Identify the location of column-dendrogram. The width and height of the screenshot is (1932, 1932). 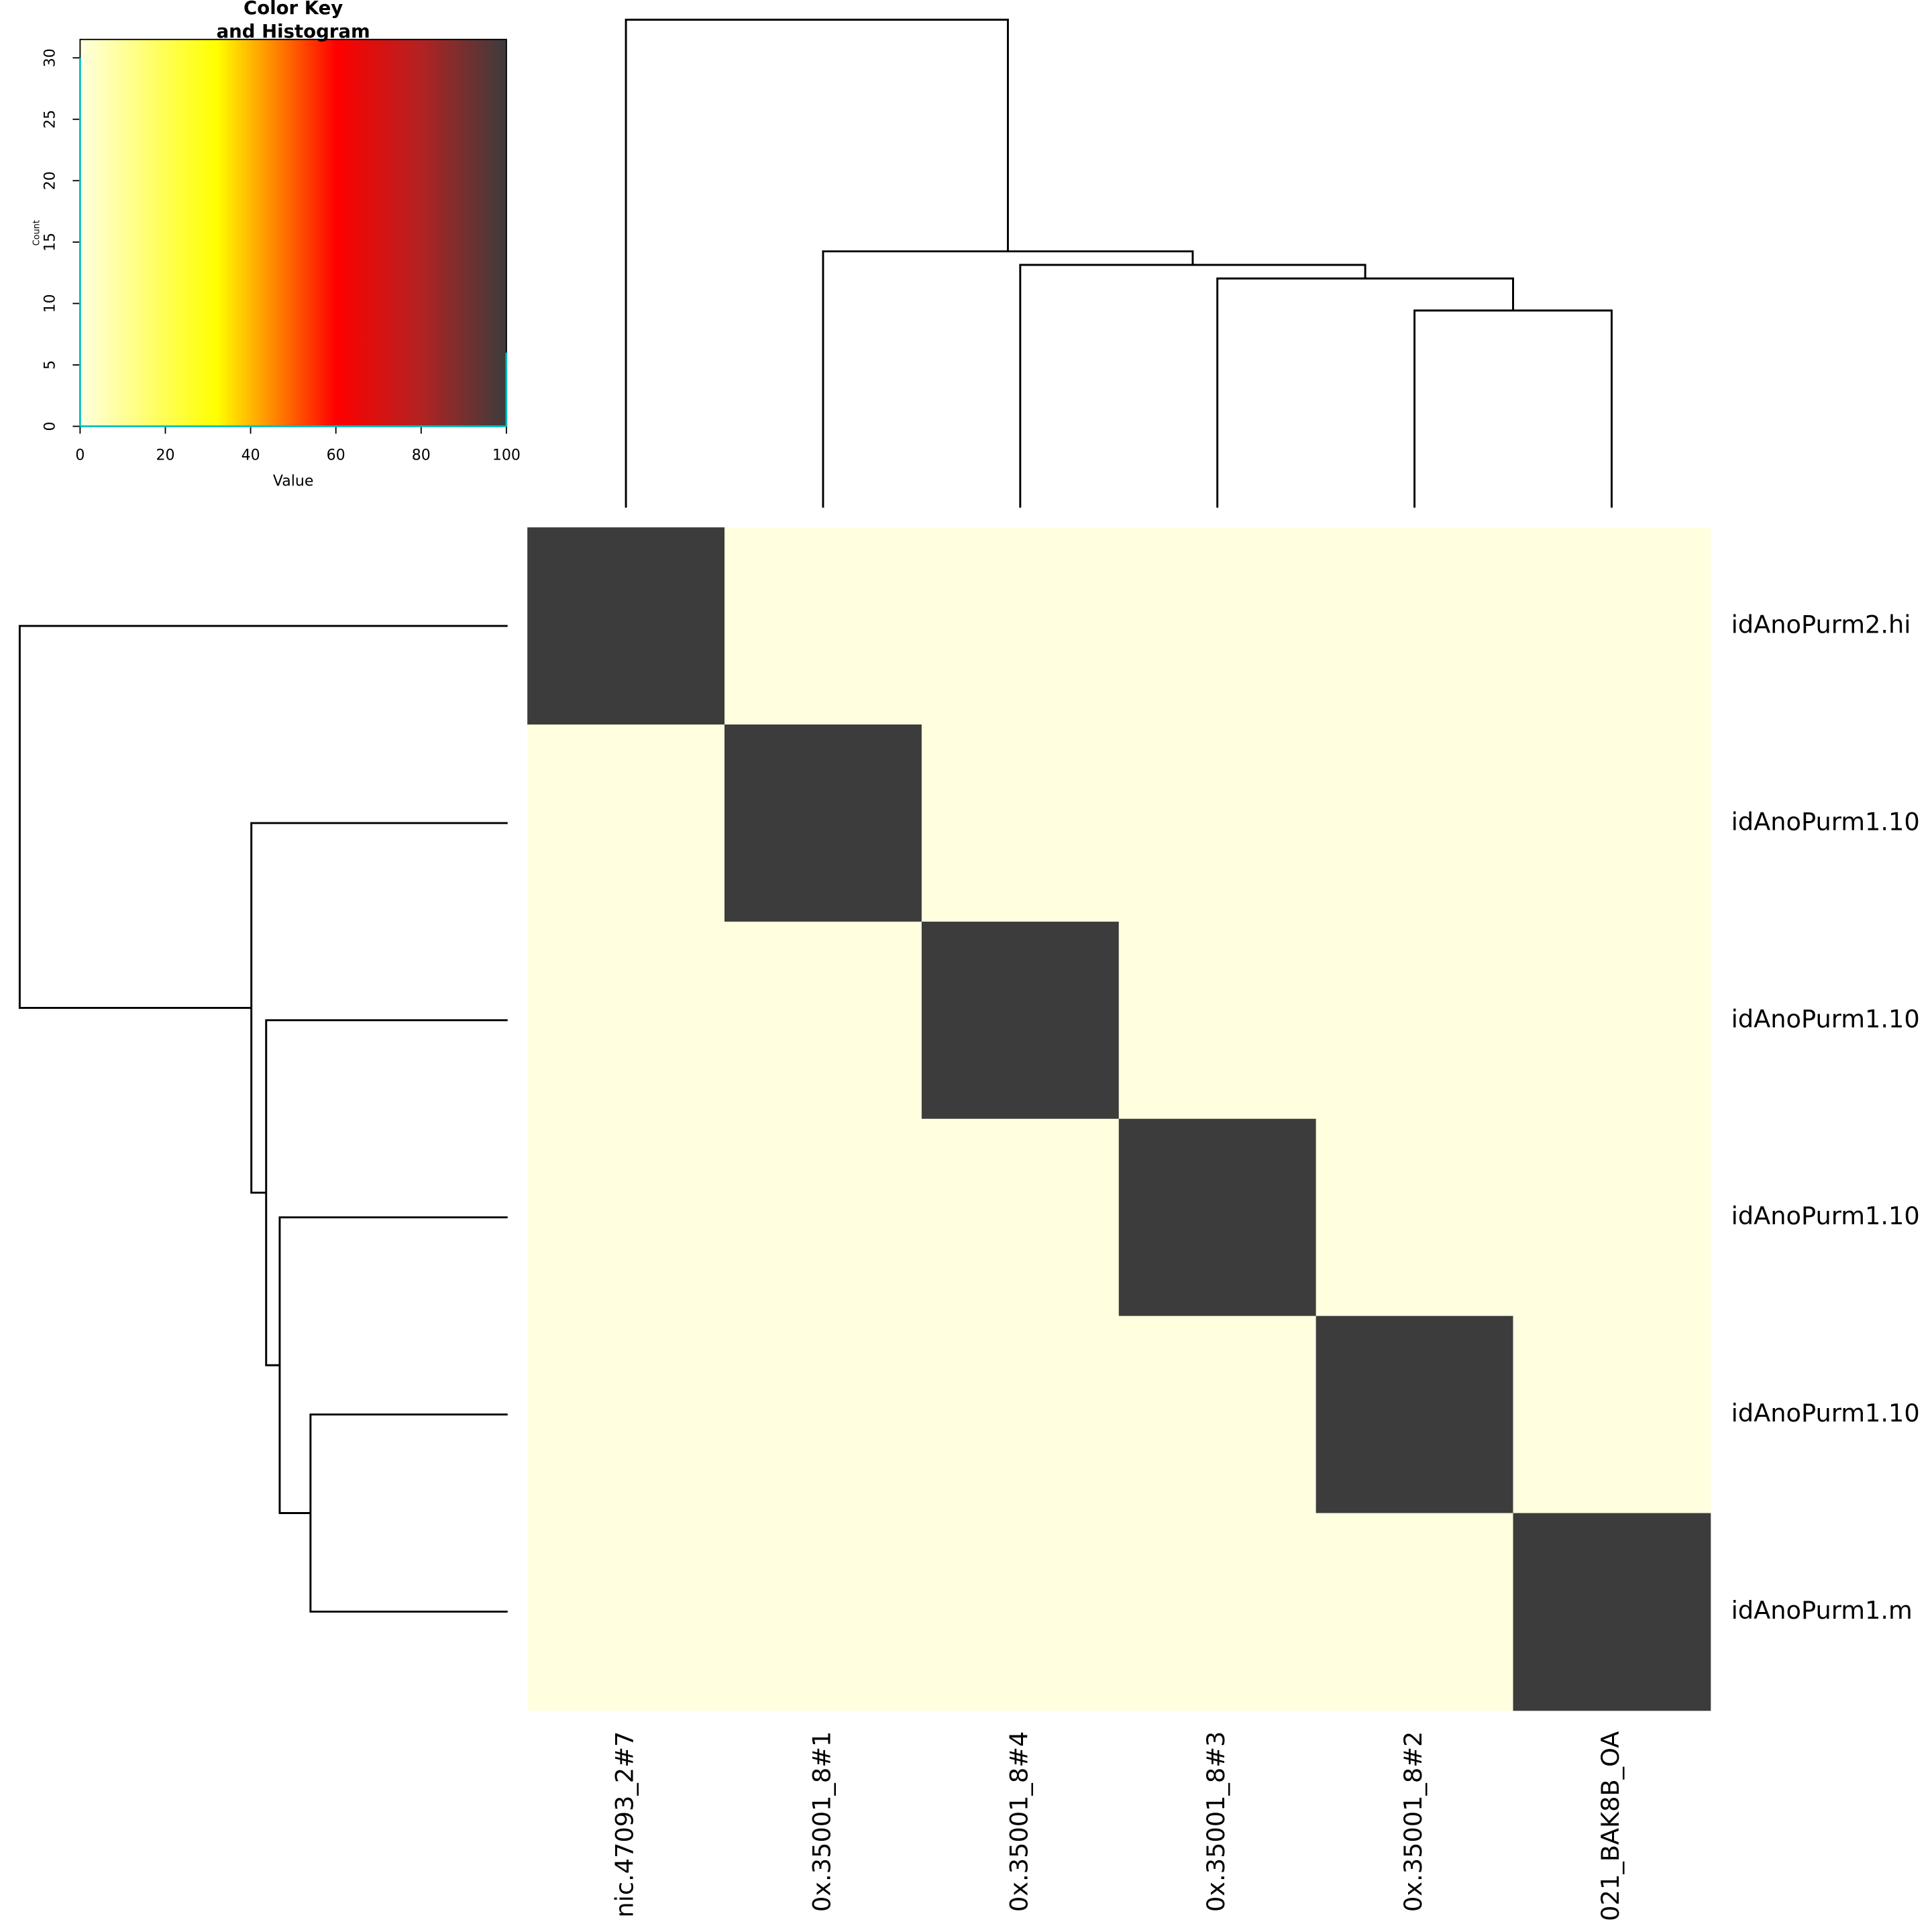
(1119, 263).